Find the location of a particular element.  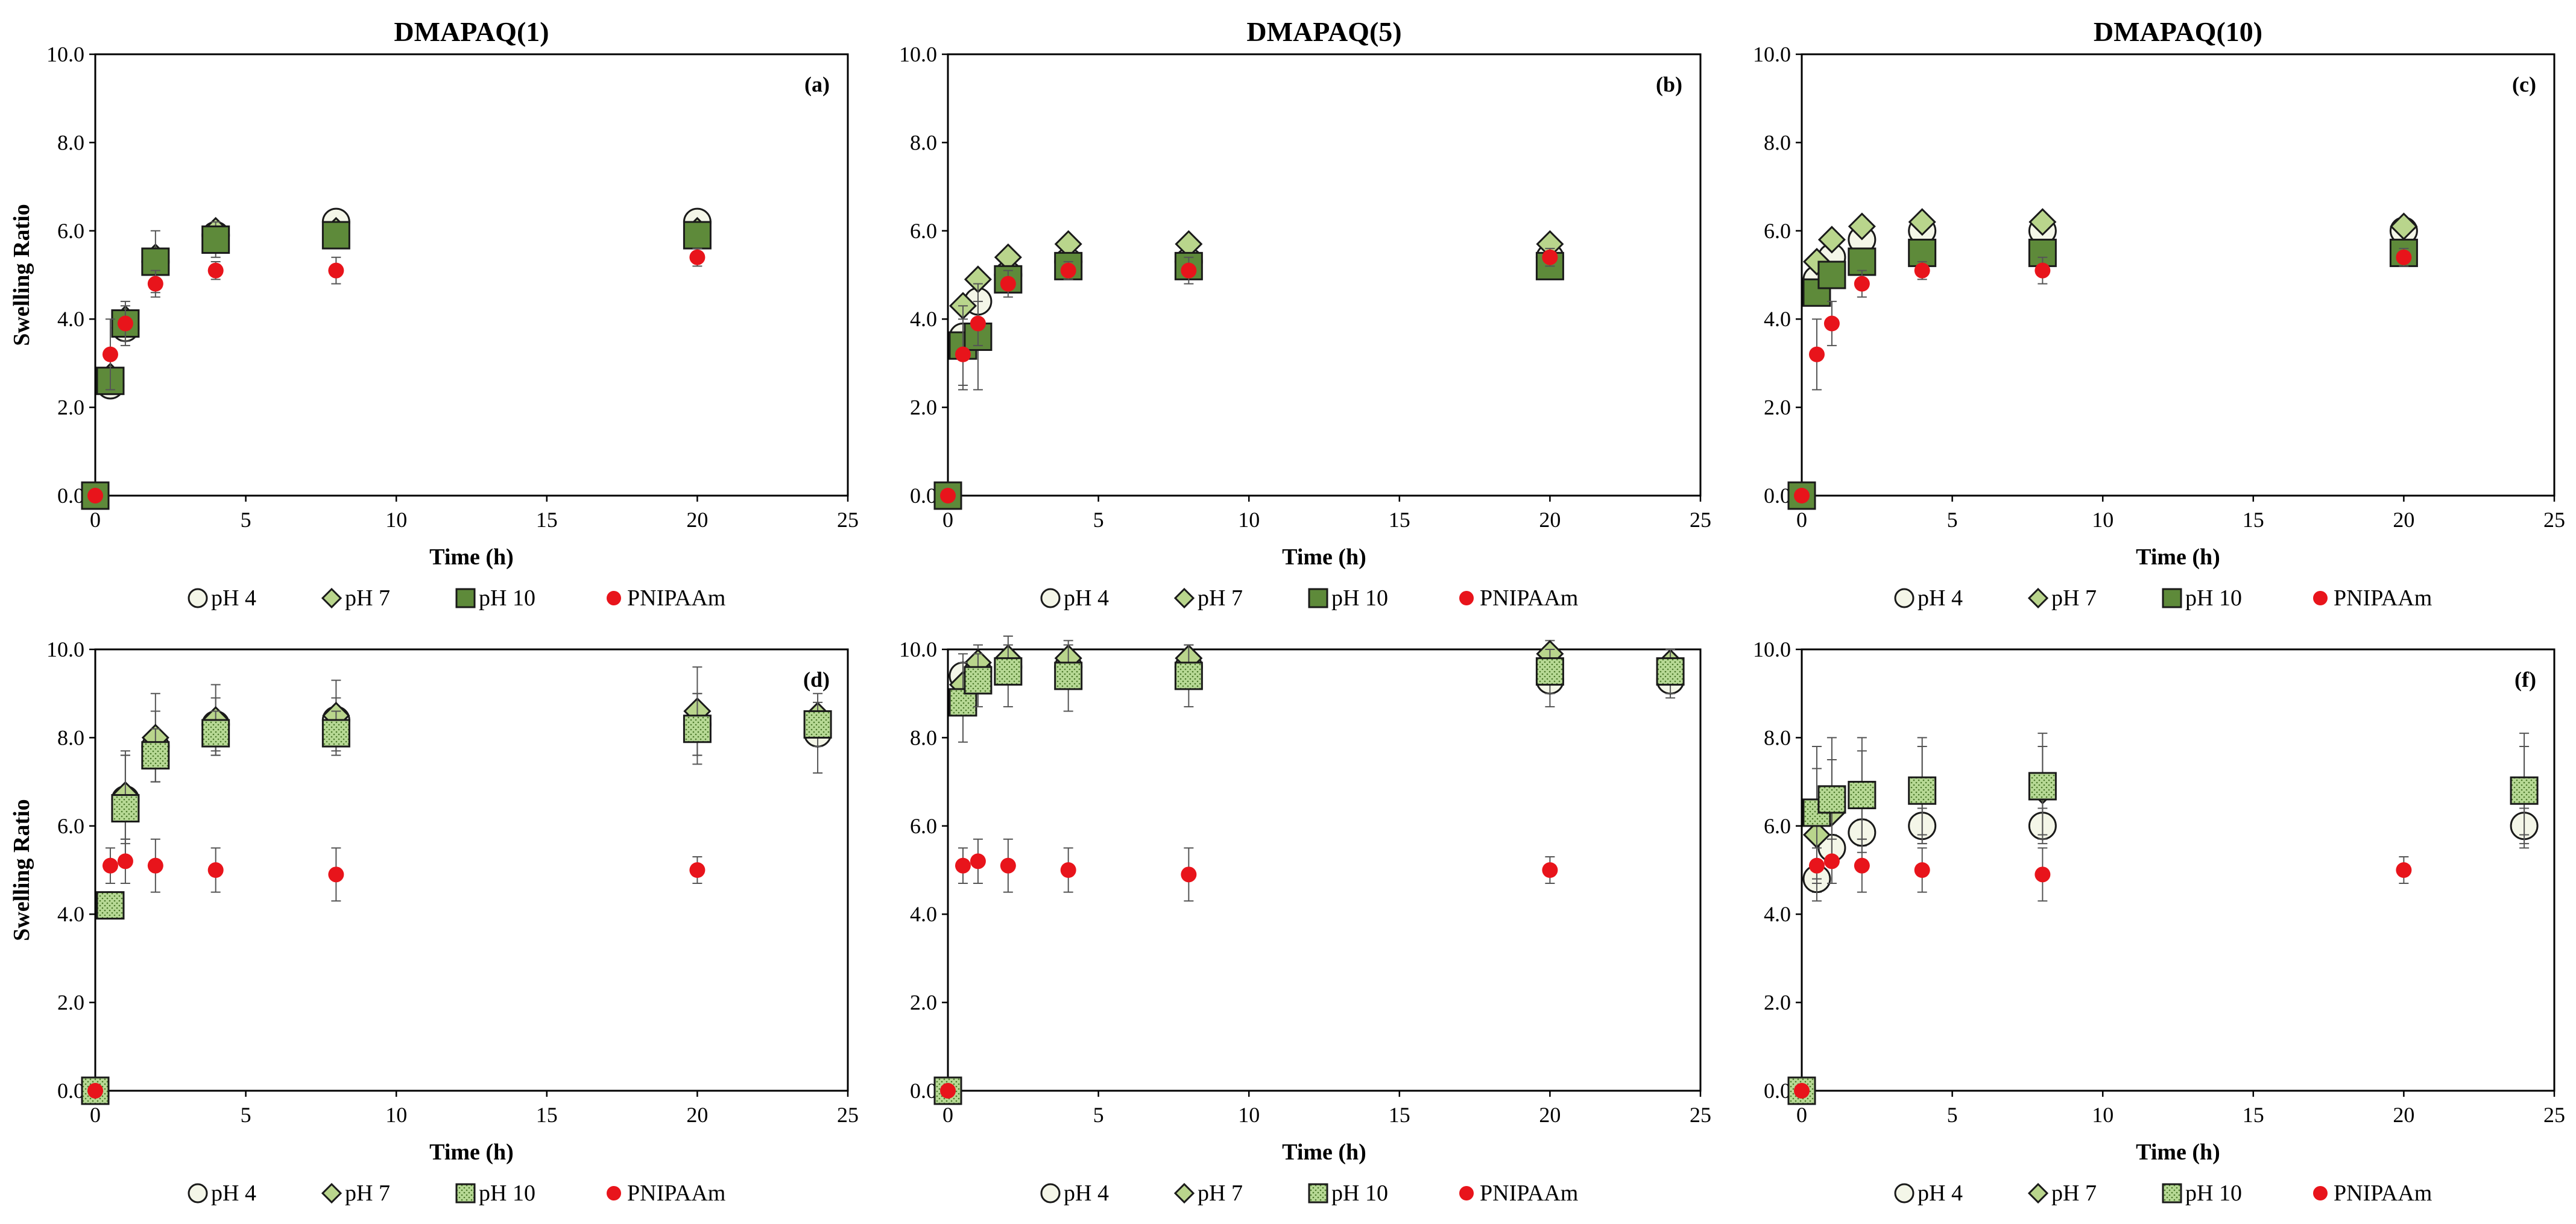

legend-label: PNIPAAm is located at coordinates (1529, 598).